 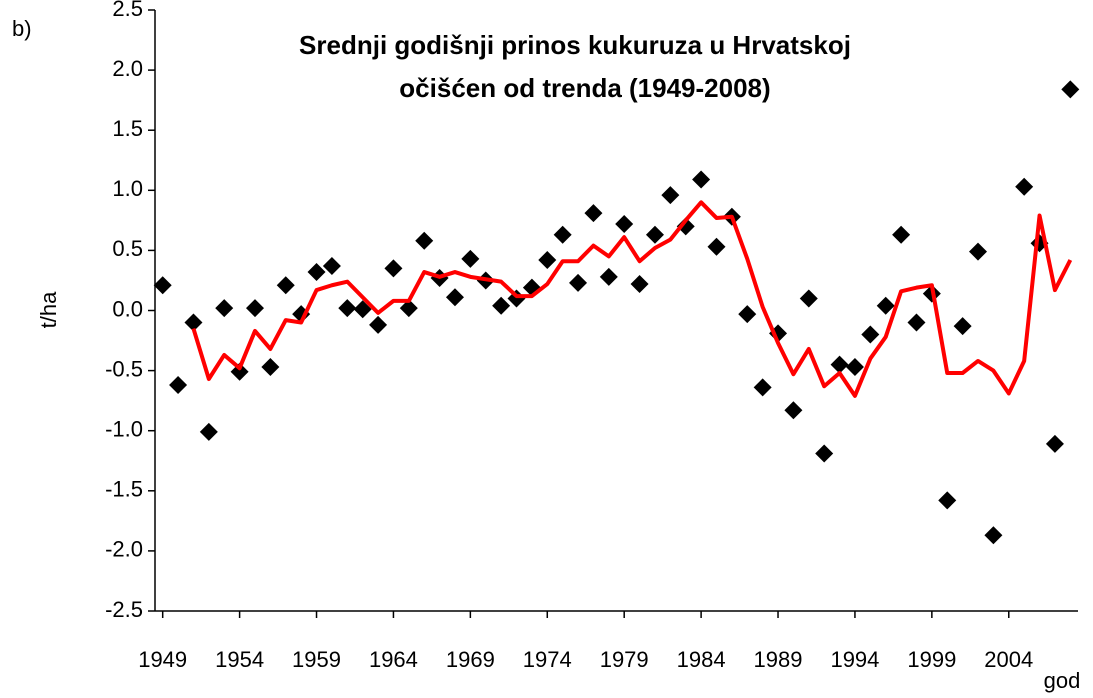 What do you see at coordinates (701, 659) in the screenshot?
I see `x-tick-label: 1984` at bounding box center [701, 659].